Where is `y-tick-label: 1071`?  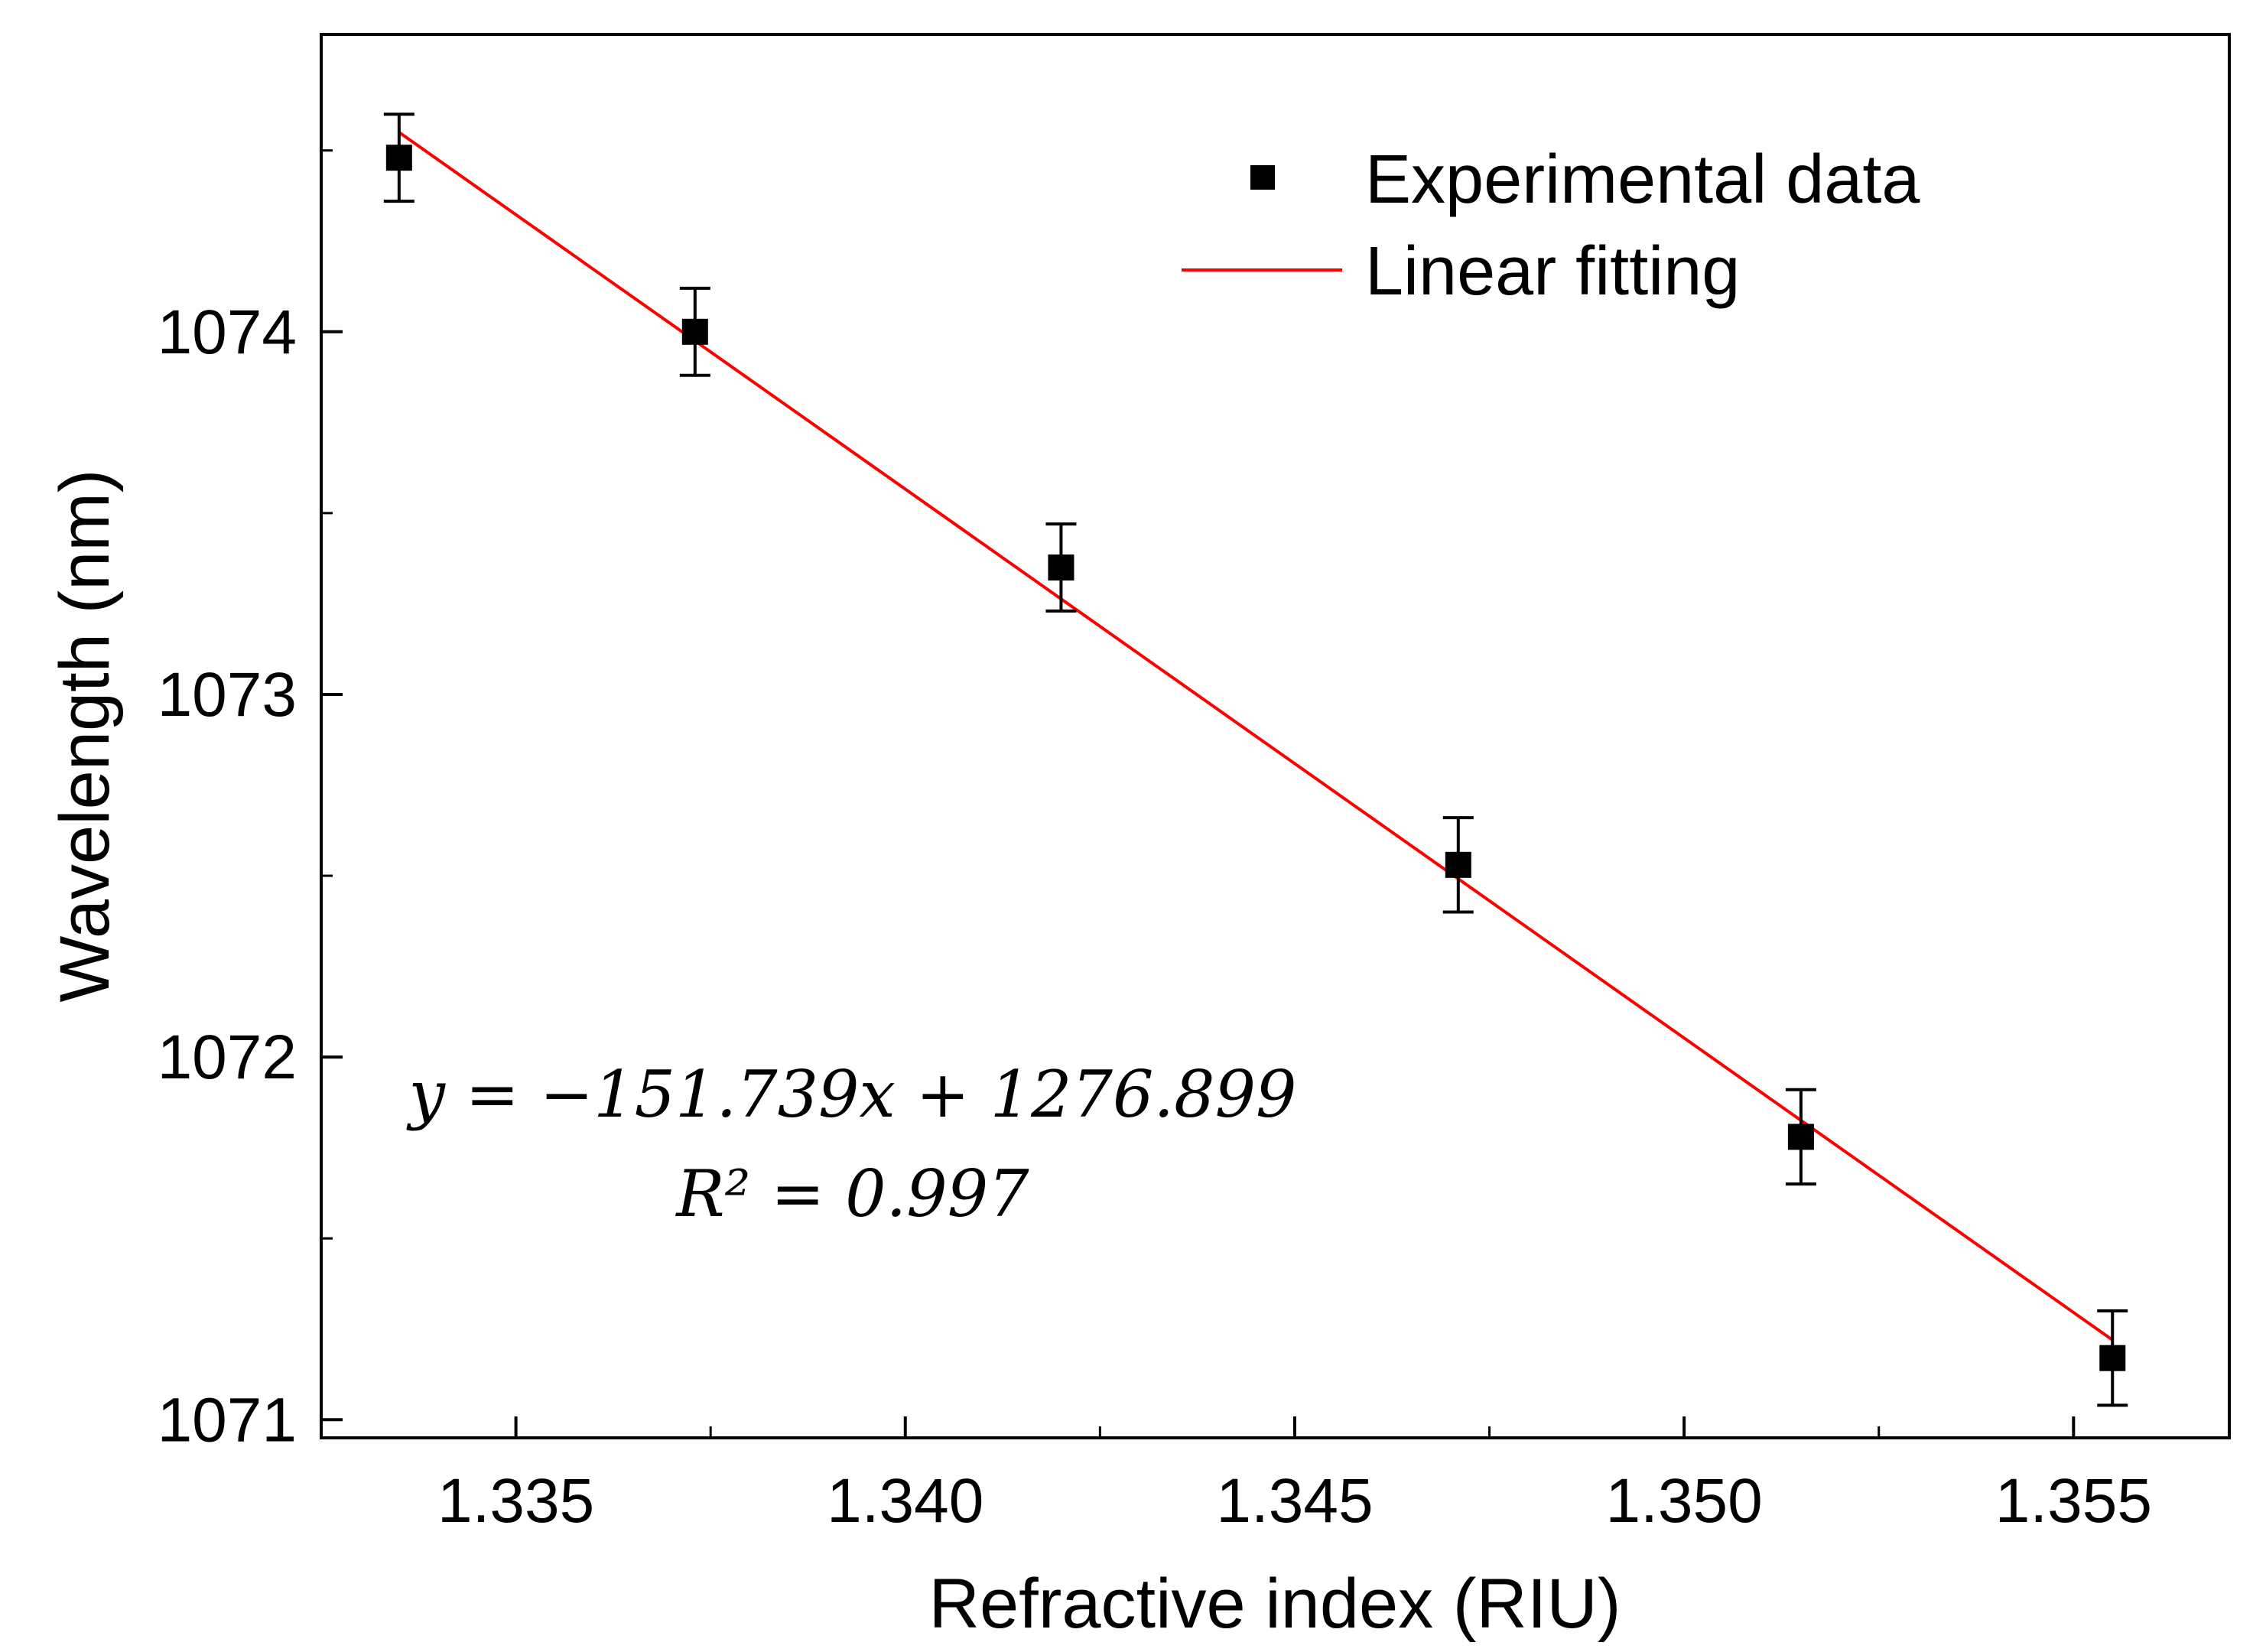
y-tick-label: 1071 is located at coordinates (227, 1420).